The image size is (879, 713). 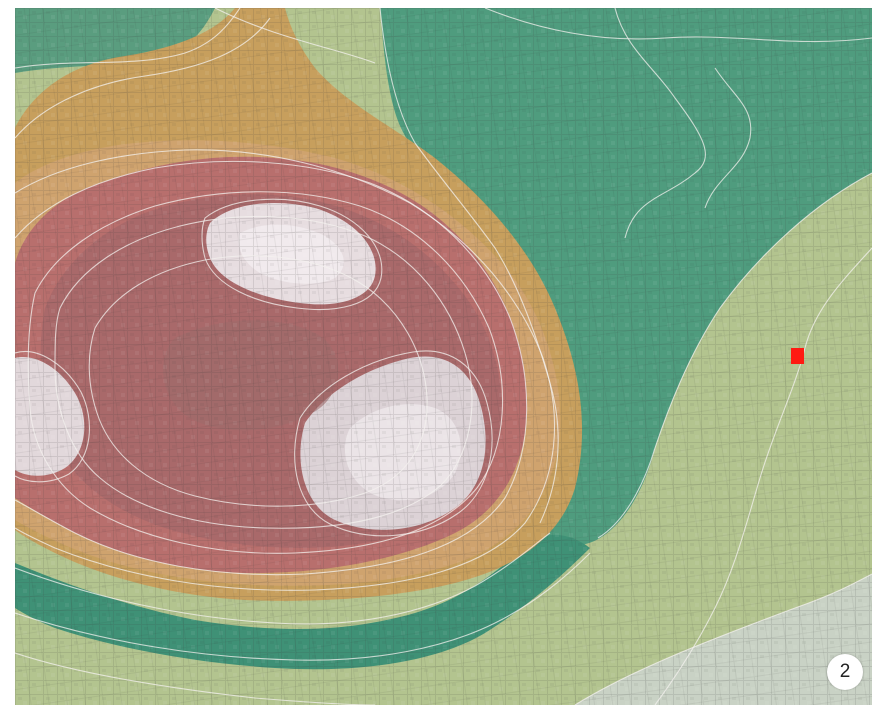 I want to click on panel-number: 2, so click(x=845, y=671).